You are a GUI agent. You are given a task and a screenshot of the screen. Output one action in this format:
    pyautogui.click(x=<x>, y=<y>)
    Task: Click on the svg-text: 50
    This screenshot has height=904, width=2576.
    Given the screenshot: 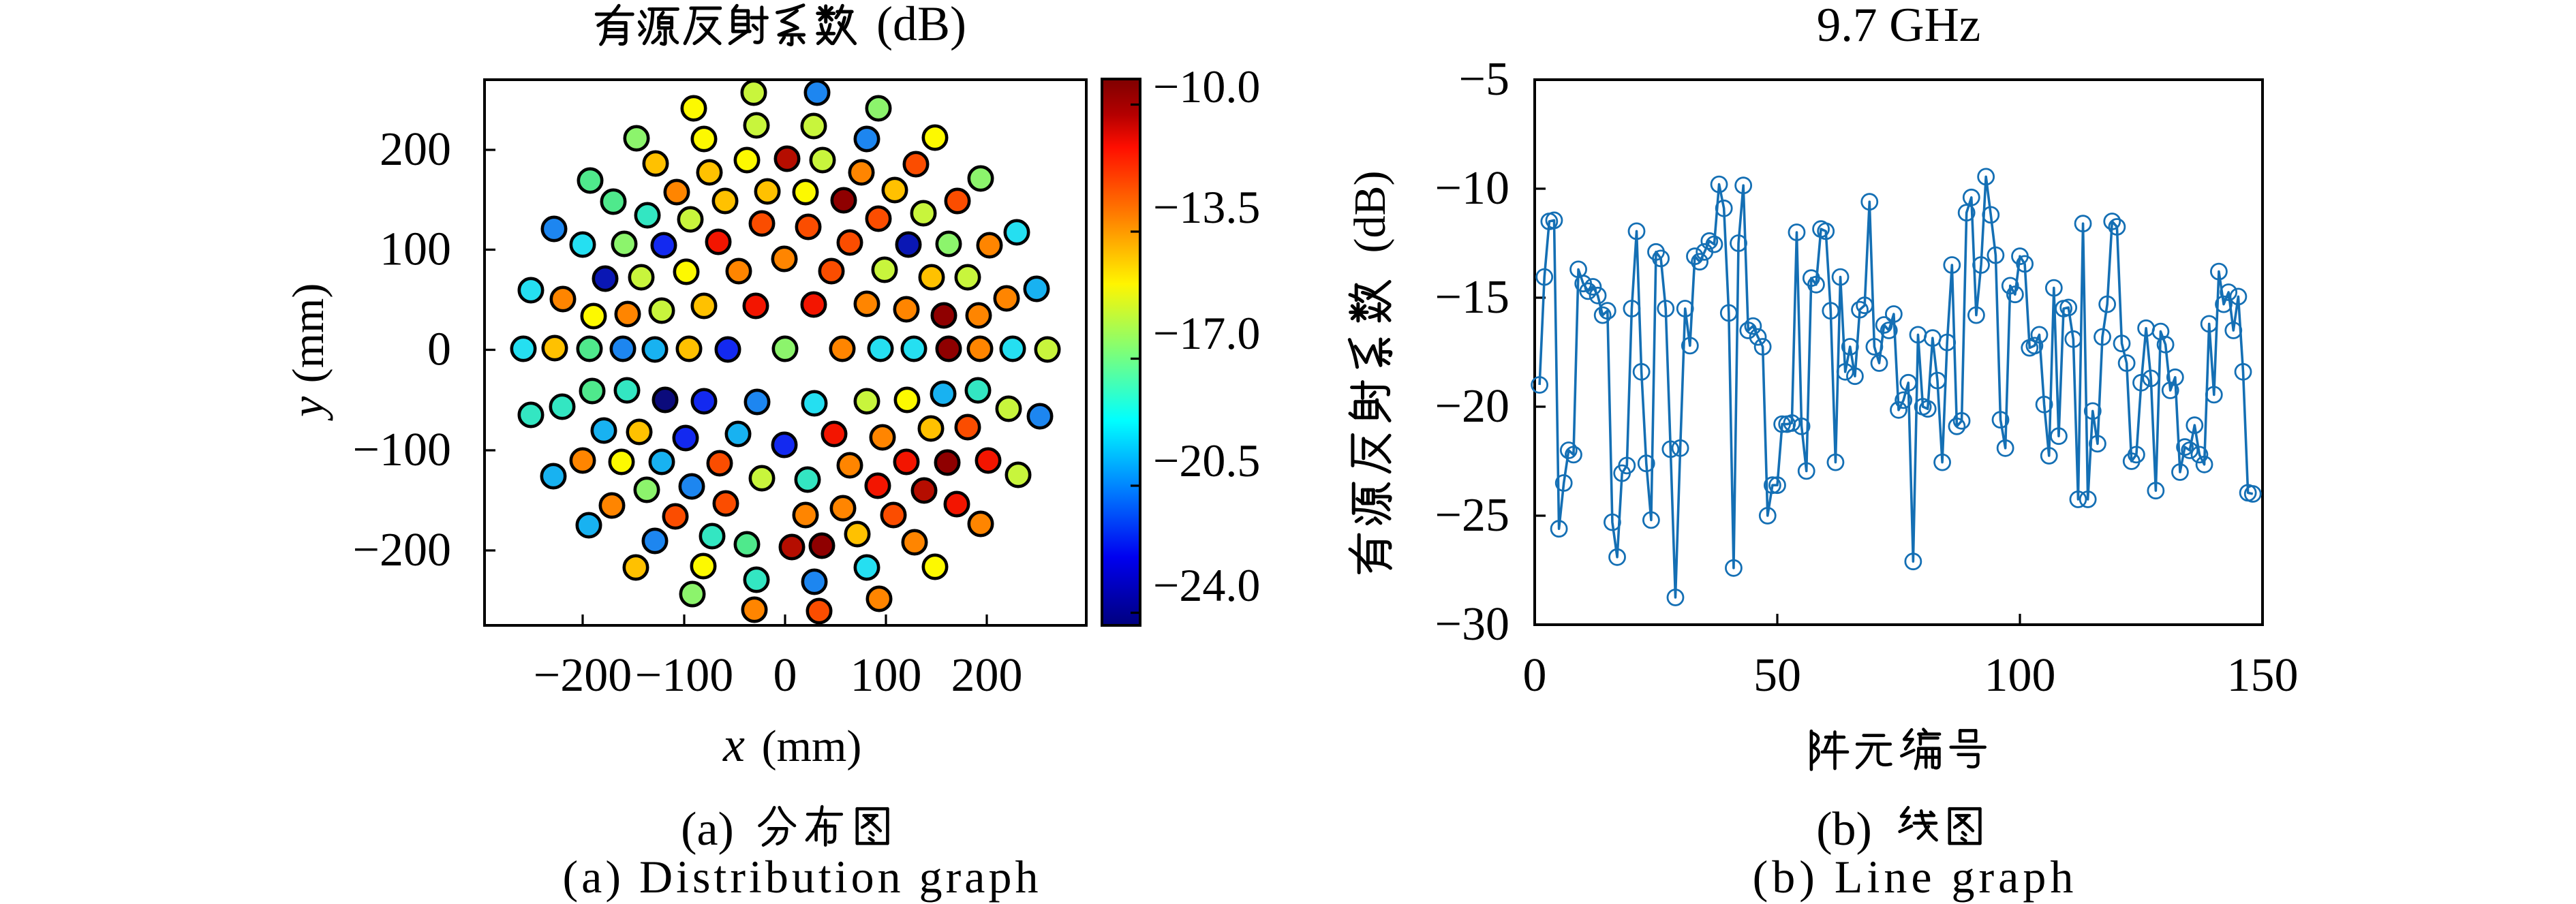 What is the action you would take?
    pyautogui.click(x=1777, y=675)
    